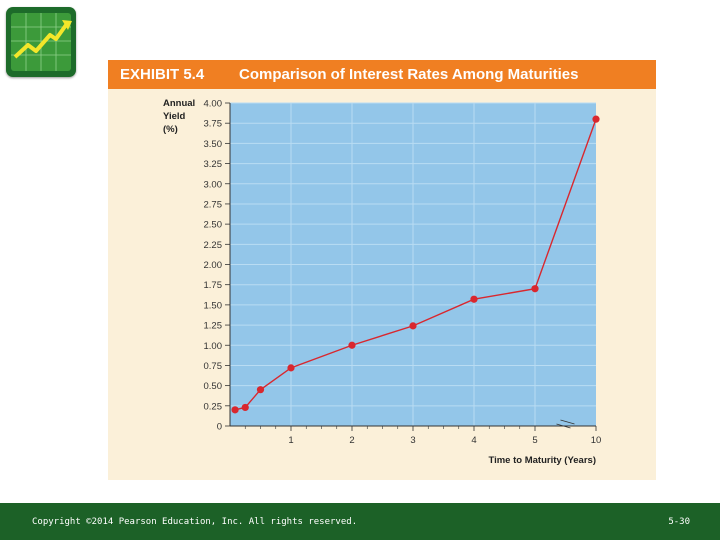  I want to click on page-number: 5-30, so click(679, 522).